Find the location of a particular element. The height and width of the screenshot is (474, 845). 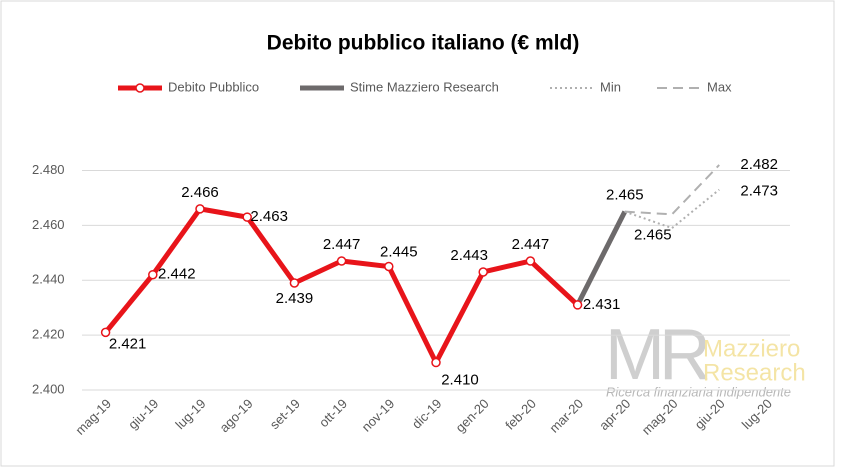

data-label: 2.463 is located at coordinates (269, 216).